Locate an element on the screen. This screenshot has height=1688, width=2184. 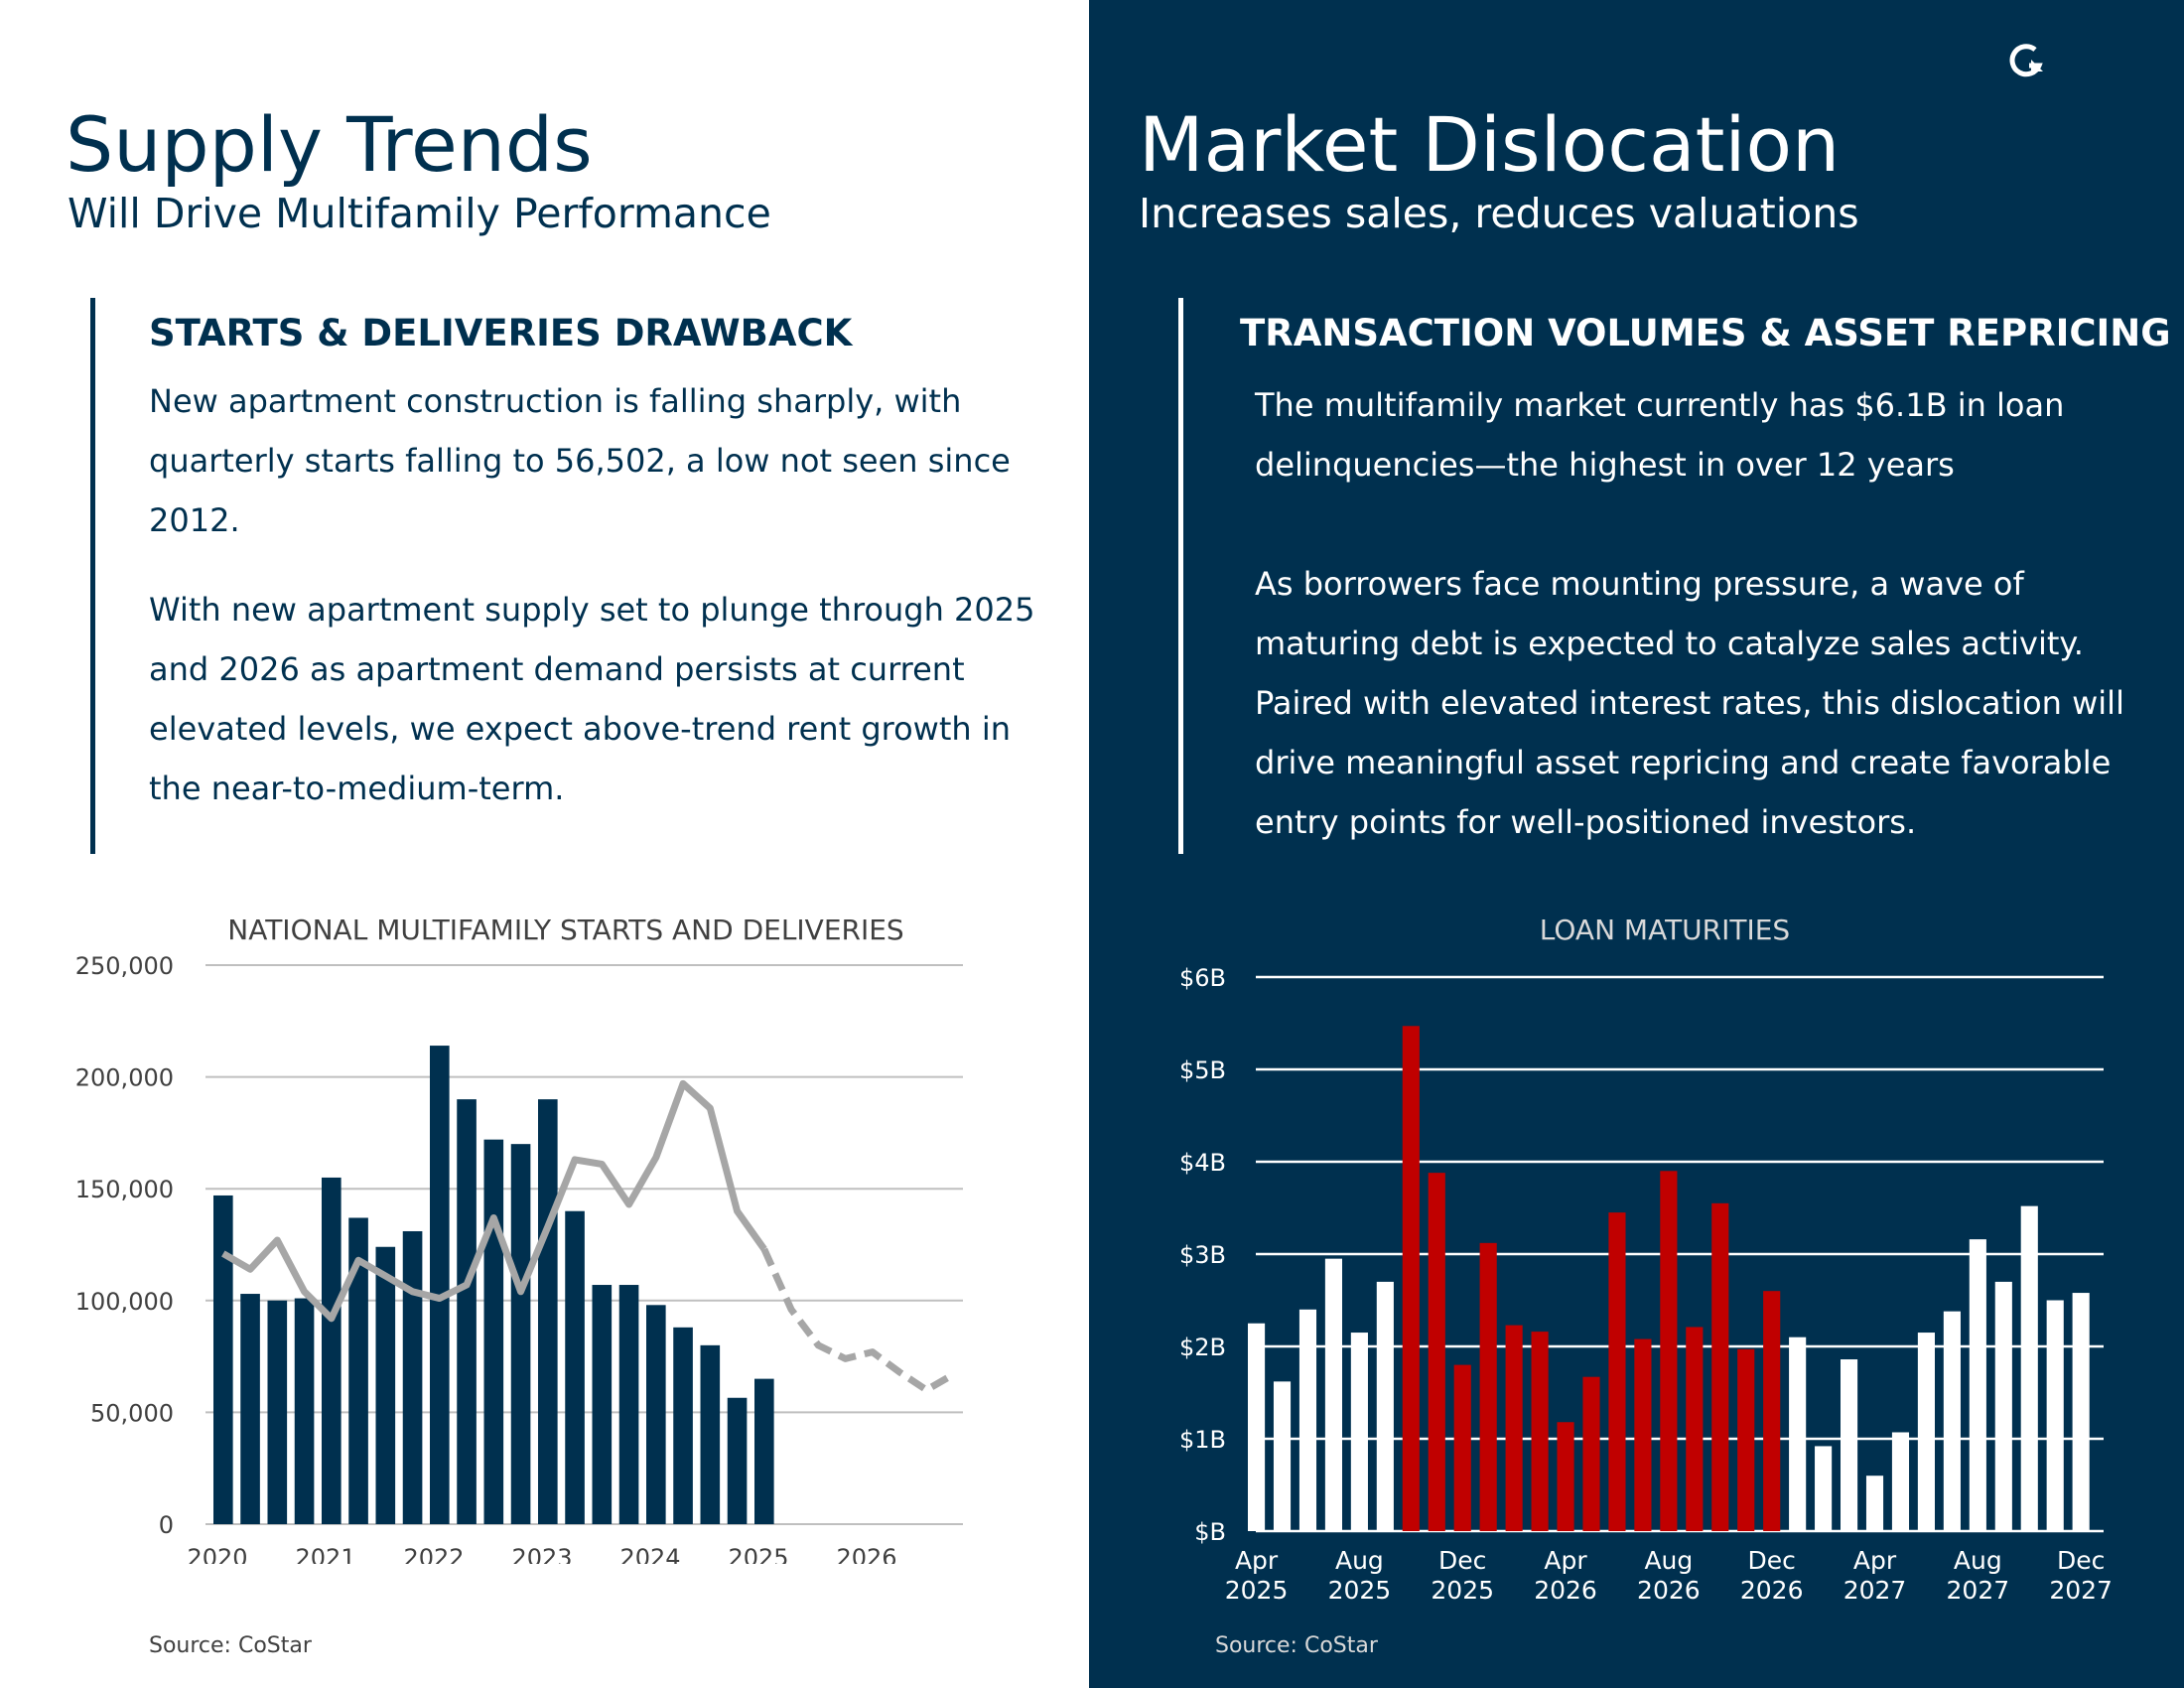
right-section-heading: TRANSACTION VOLUMES & ASSET REPRICING is located at coordinates (1705, 333).